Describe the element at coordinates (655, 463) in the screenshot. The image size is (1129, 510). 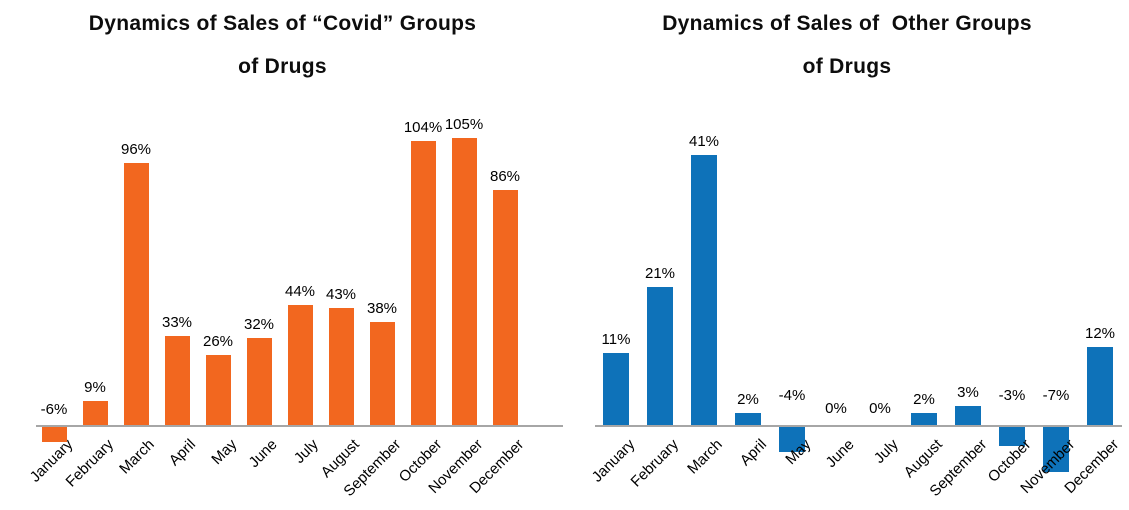
I see `category-label-february: February` at that location.